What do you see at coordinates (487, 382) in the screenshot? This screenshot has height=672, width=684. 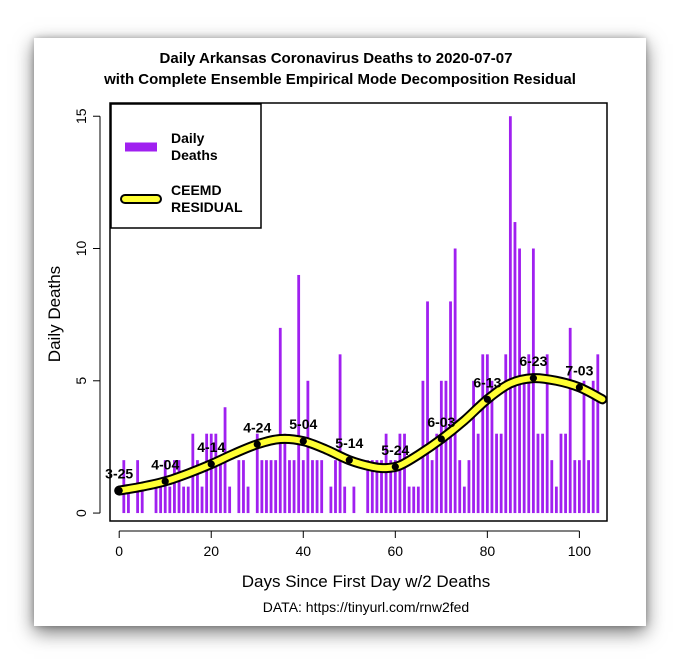 I see `date-marker-label: 6-13` at bounding box center [487, 382].